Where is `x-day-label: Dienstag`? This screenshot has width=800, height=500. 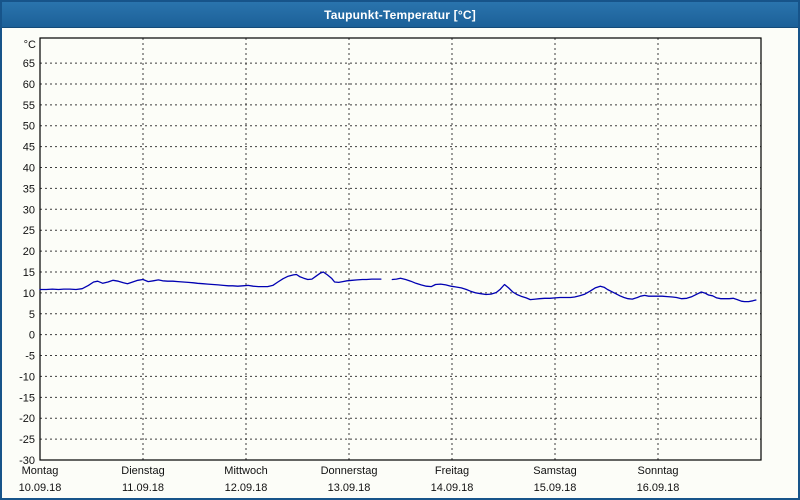
x-day-label: Dienstag is located at coordinates (142, 471).